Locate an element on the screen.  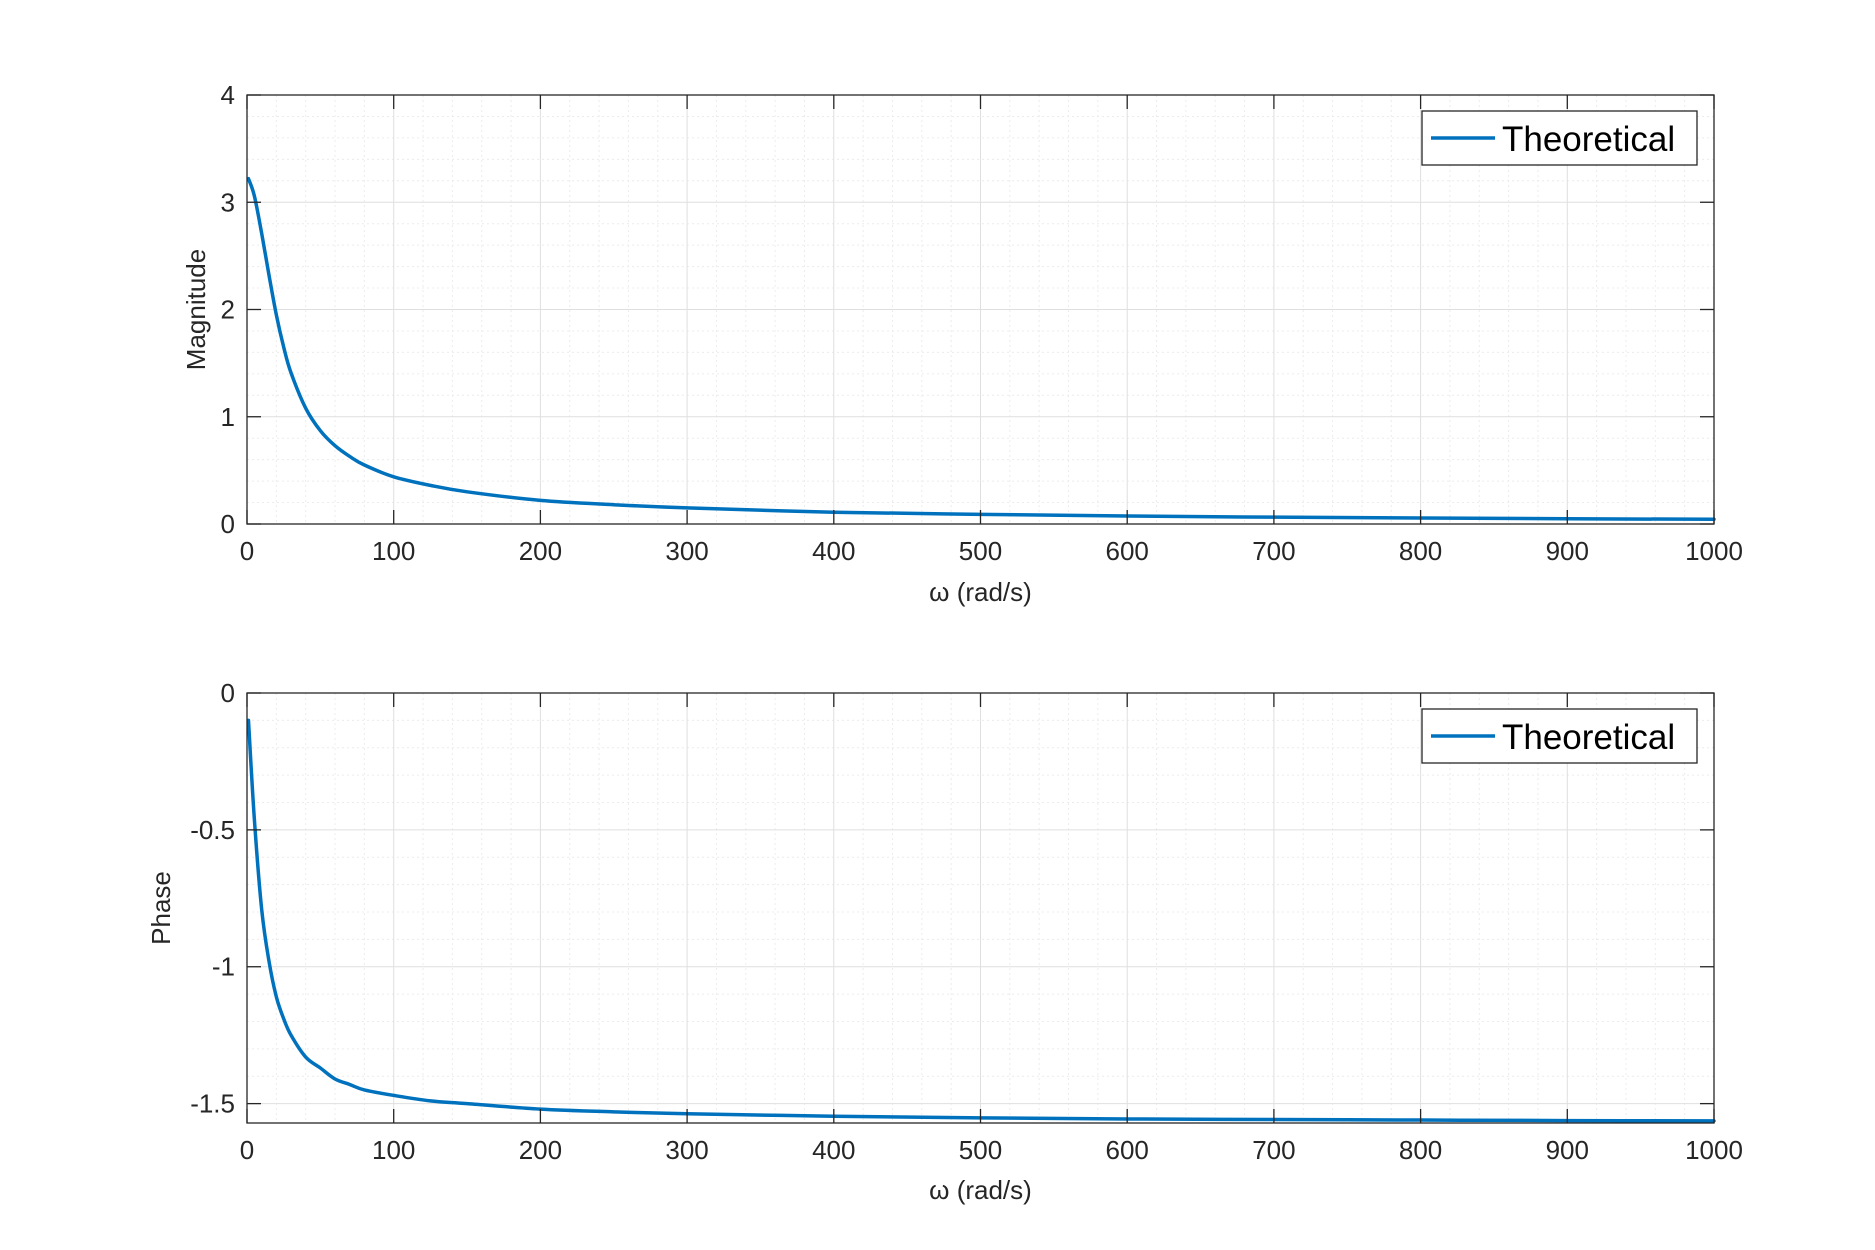
y-tick-label: 2 is located at coordinates (228, 310).